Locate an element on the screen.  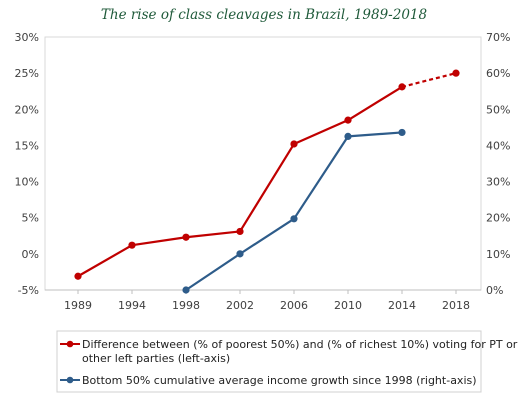
left-tick-label: 15% is located at coordinates (27, 145).